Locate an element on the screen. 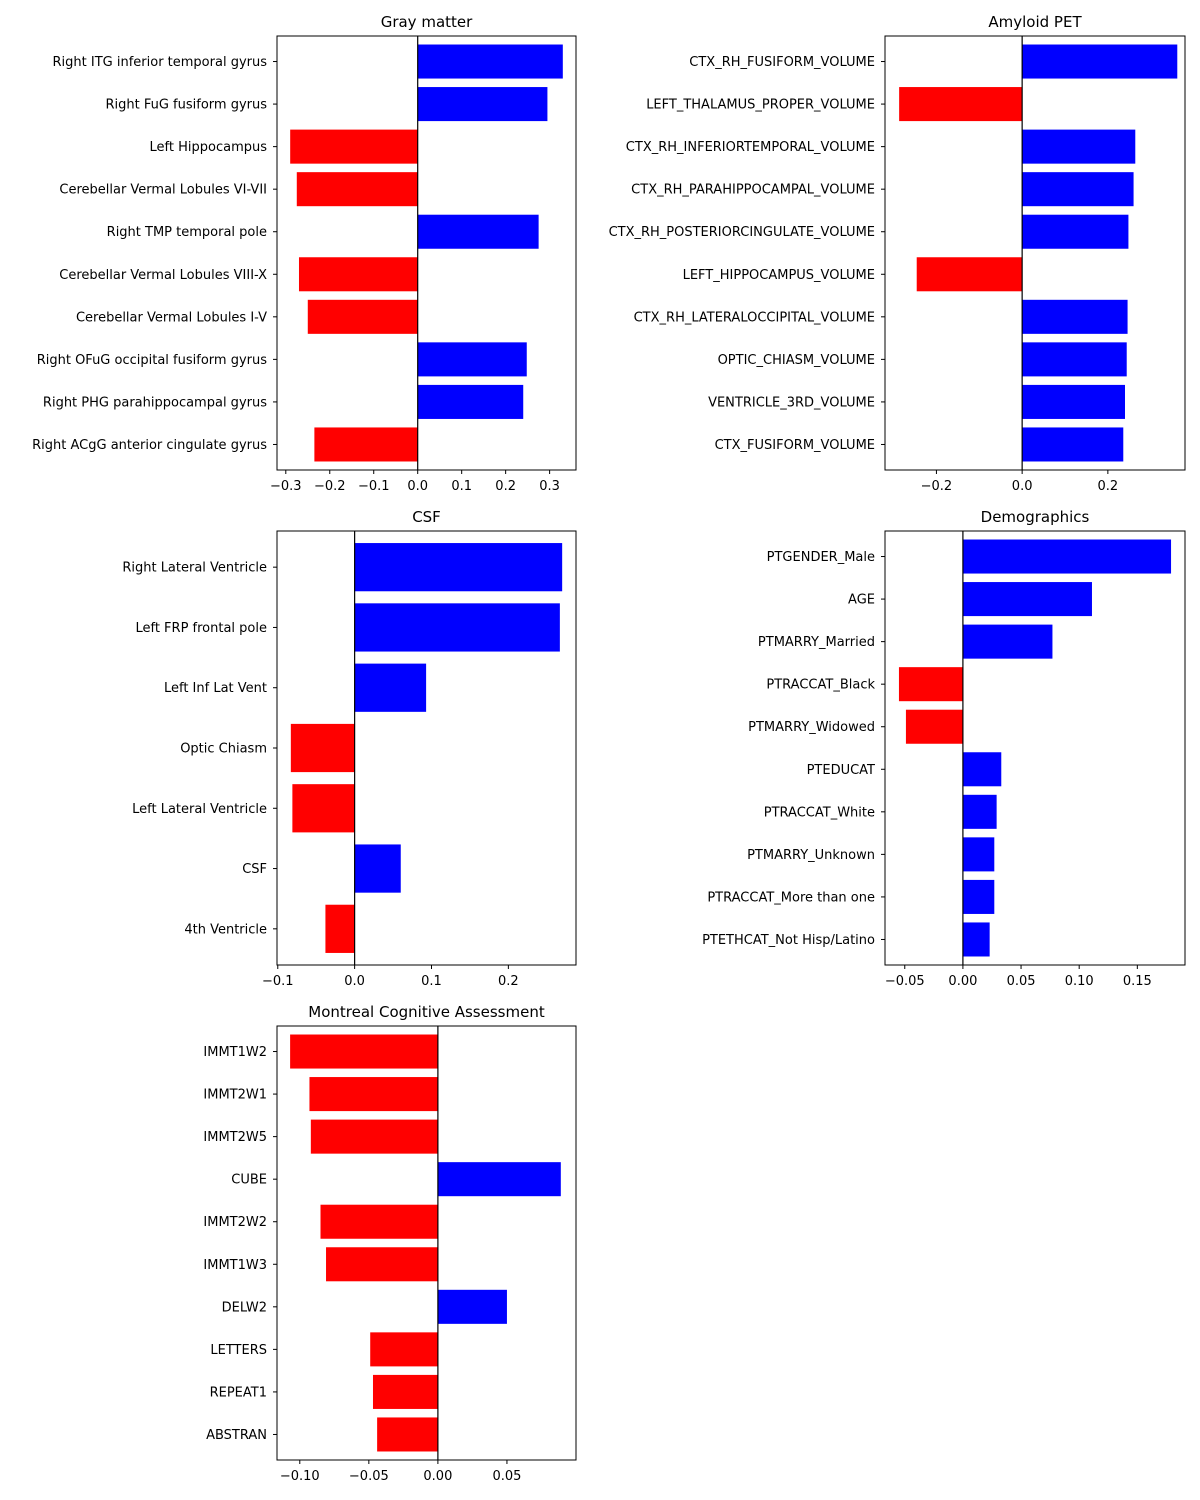 The image size is (1200, 1500). chart-title: Demographics is located at coordinates (1035, 517).